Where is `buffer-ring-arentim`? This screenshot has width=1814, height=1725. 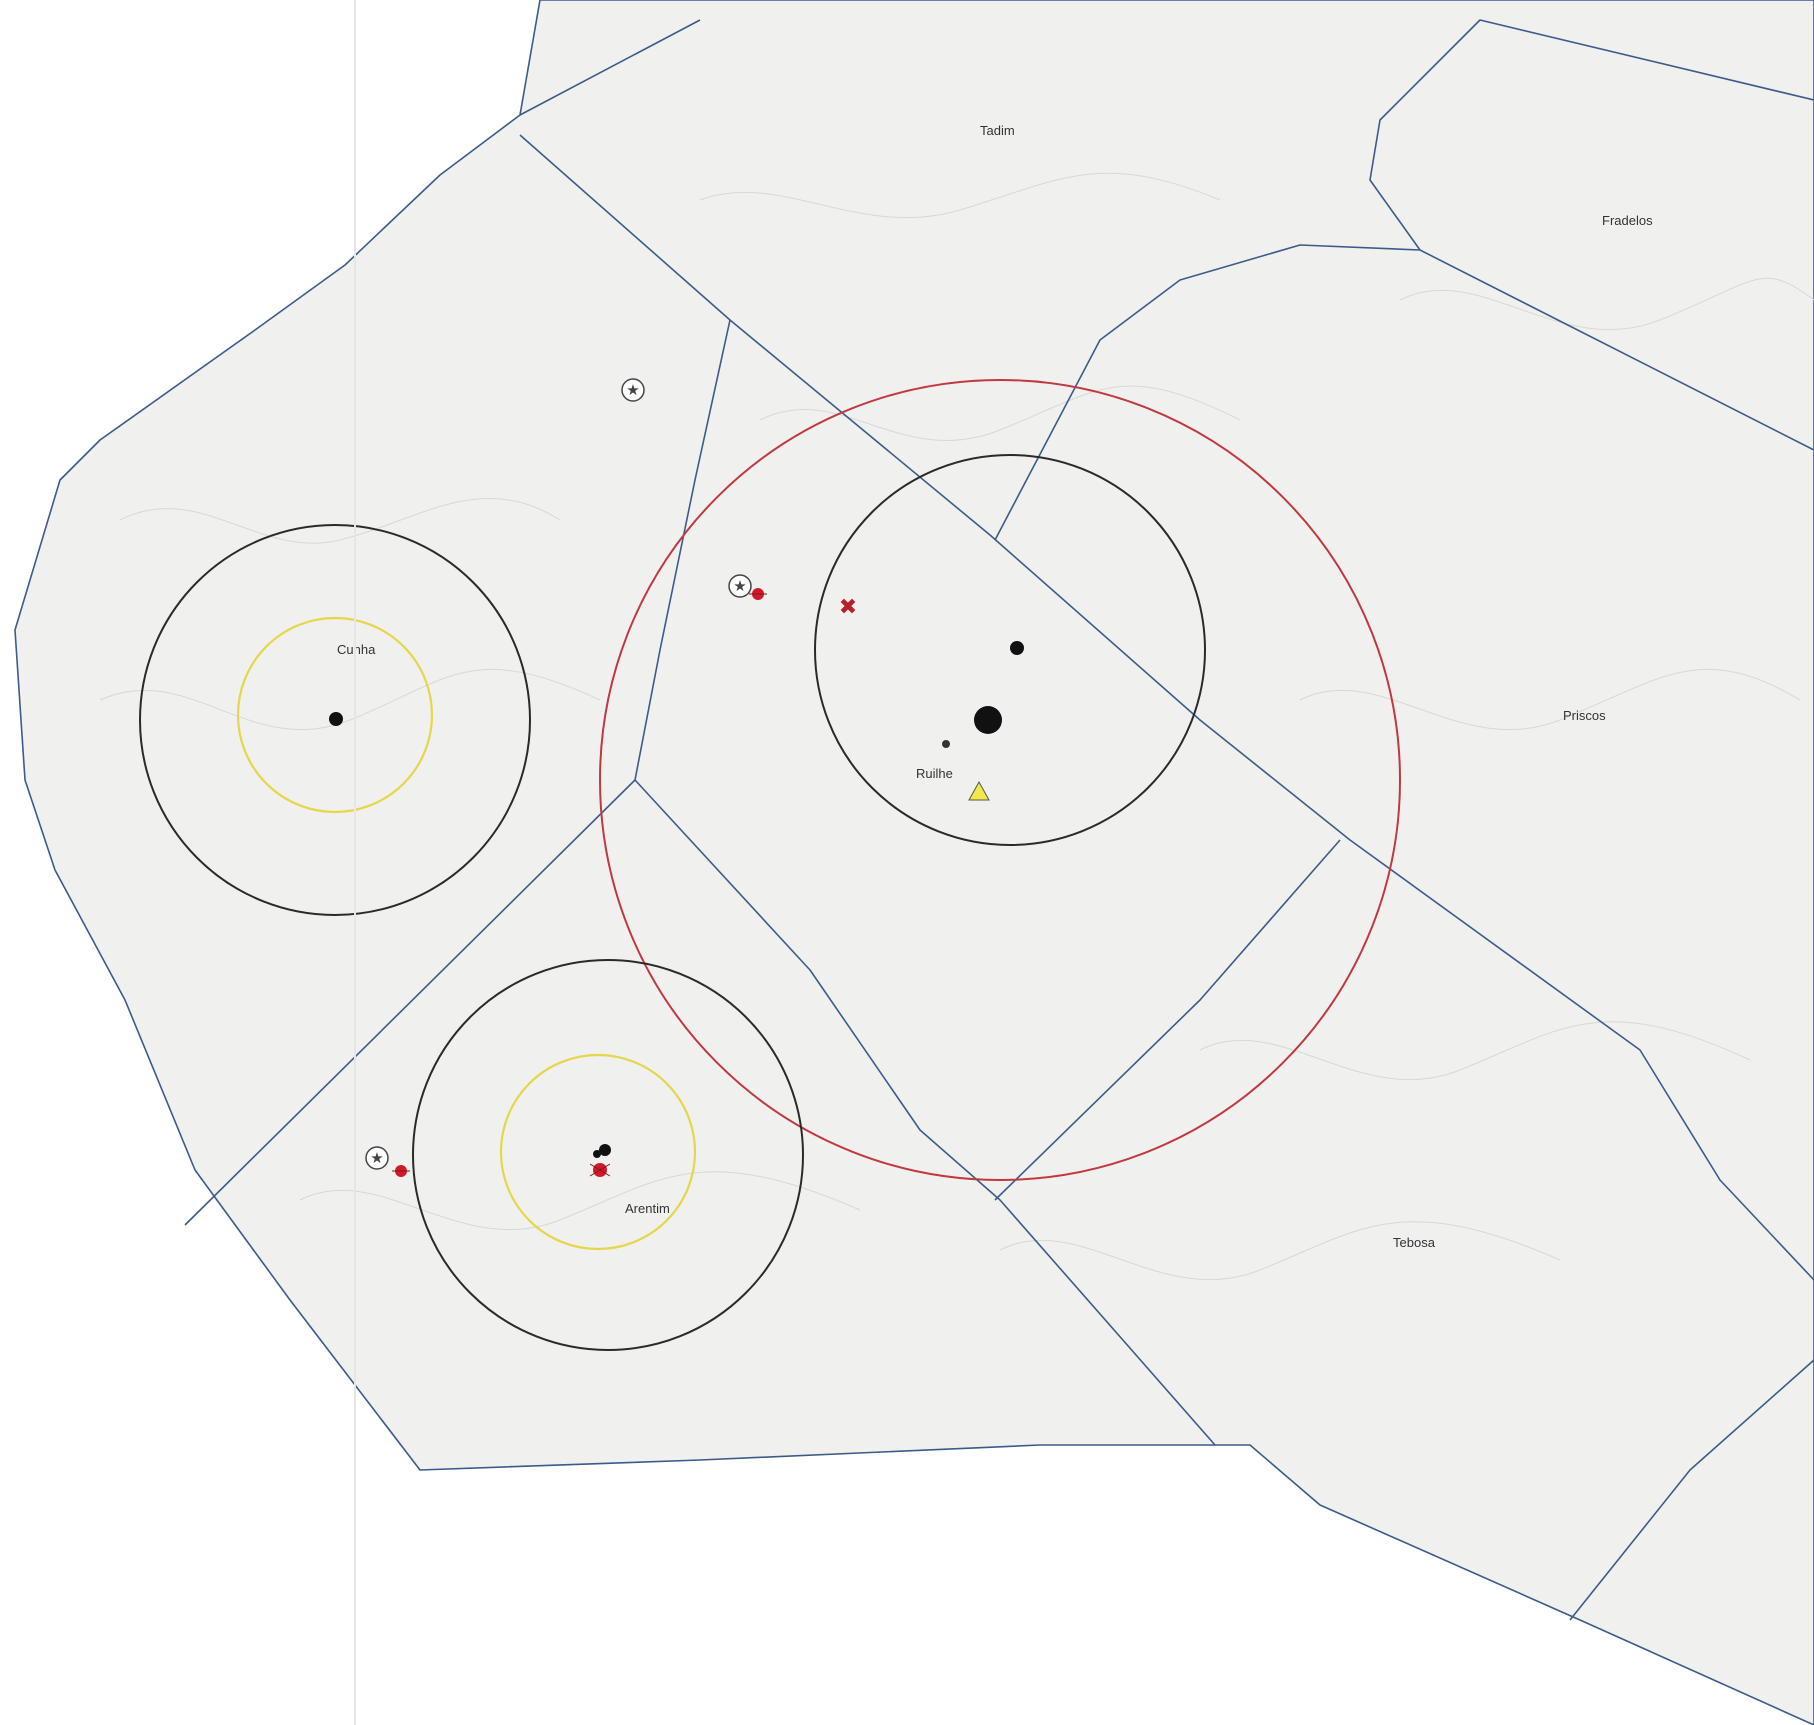 buffer-ring-arentim is located at coordinates (608, 1155).